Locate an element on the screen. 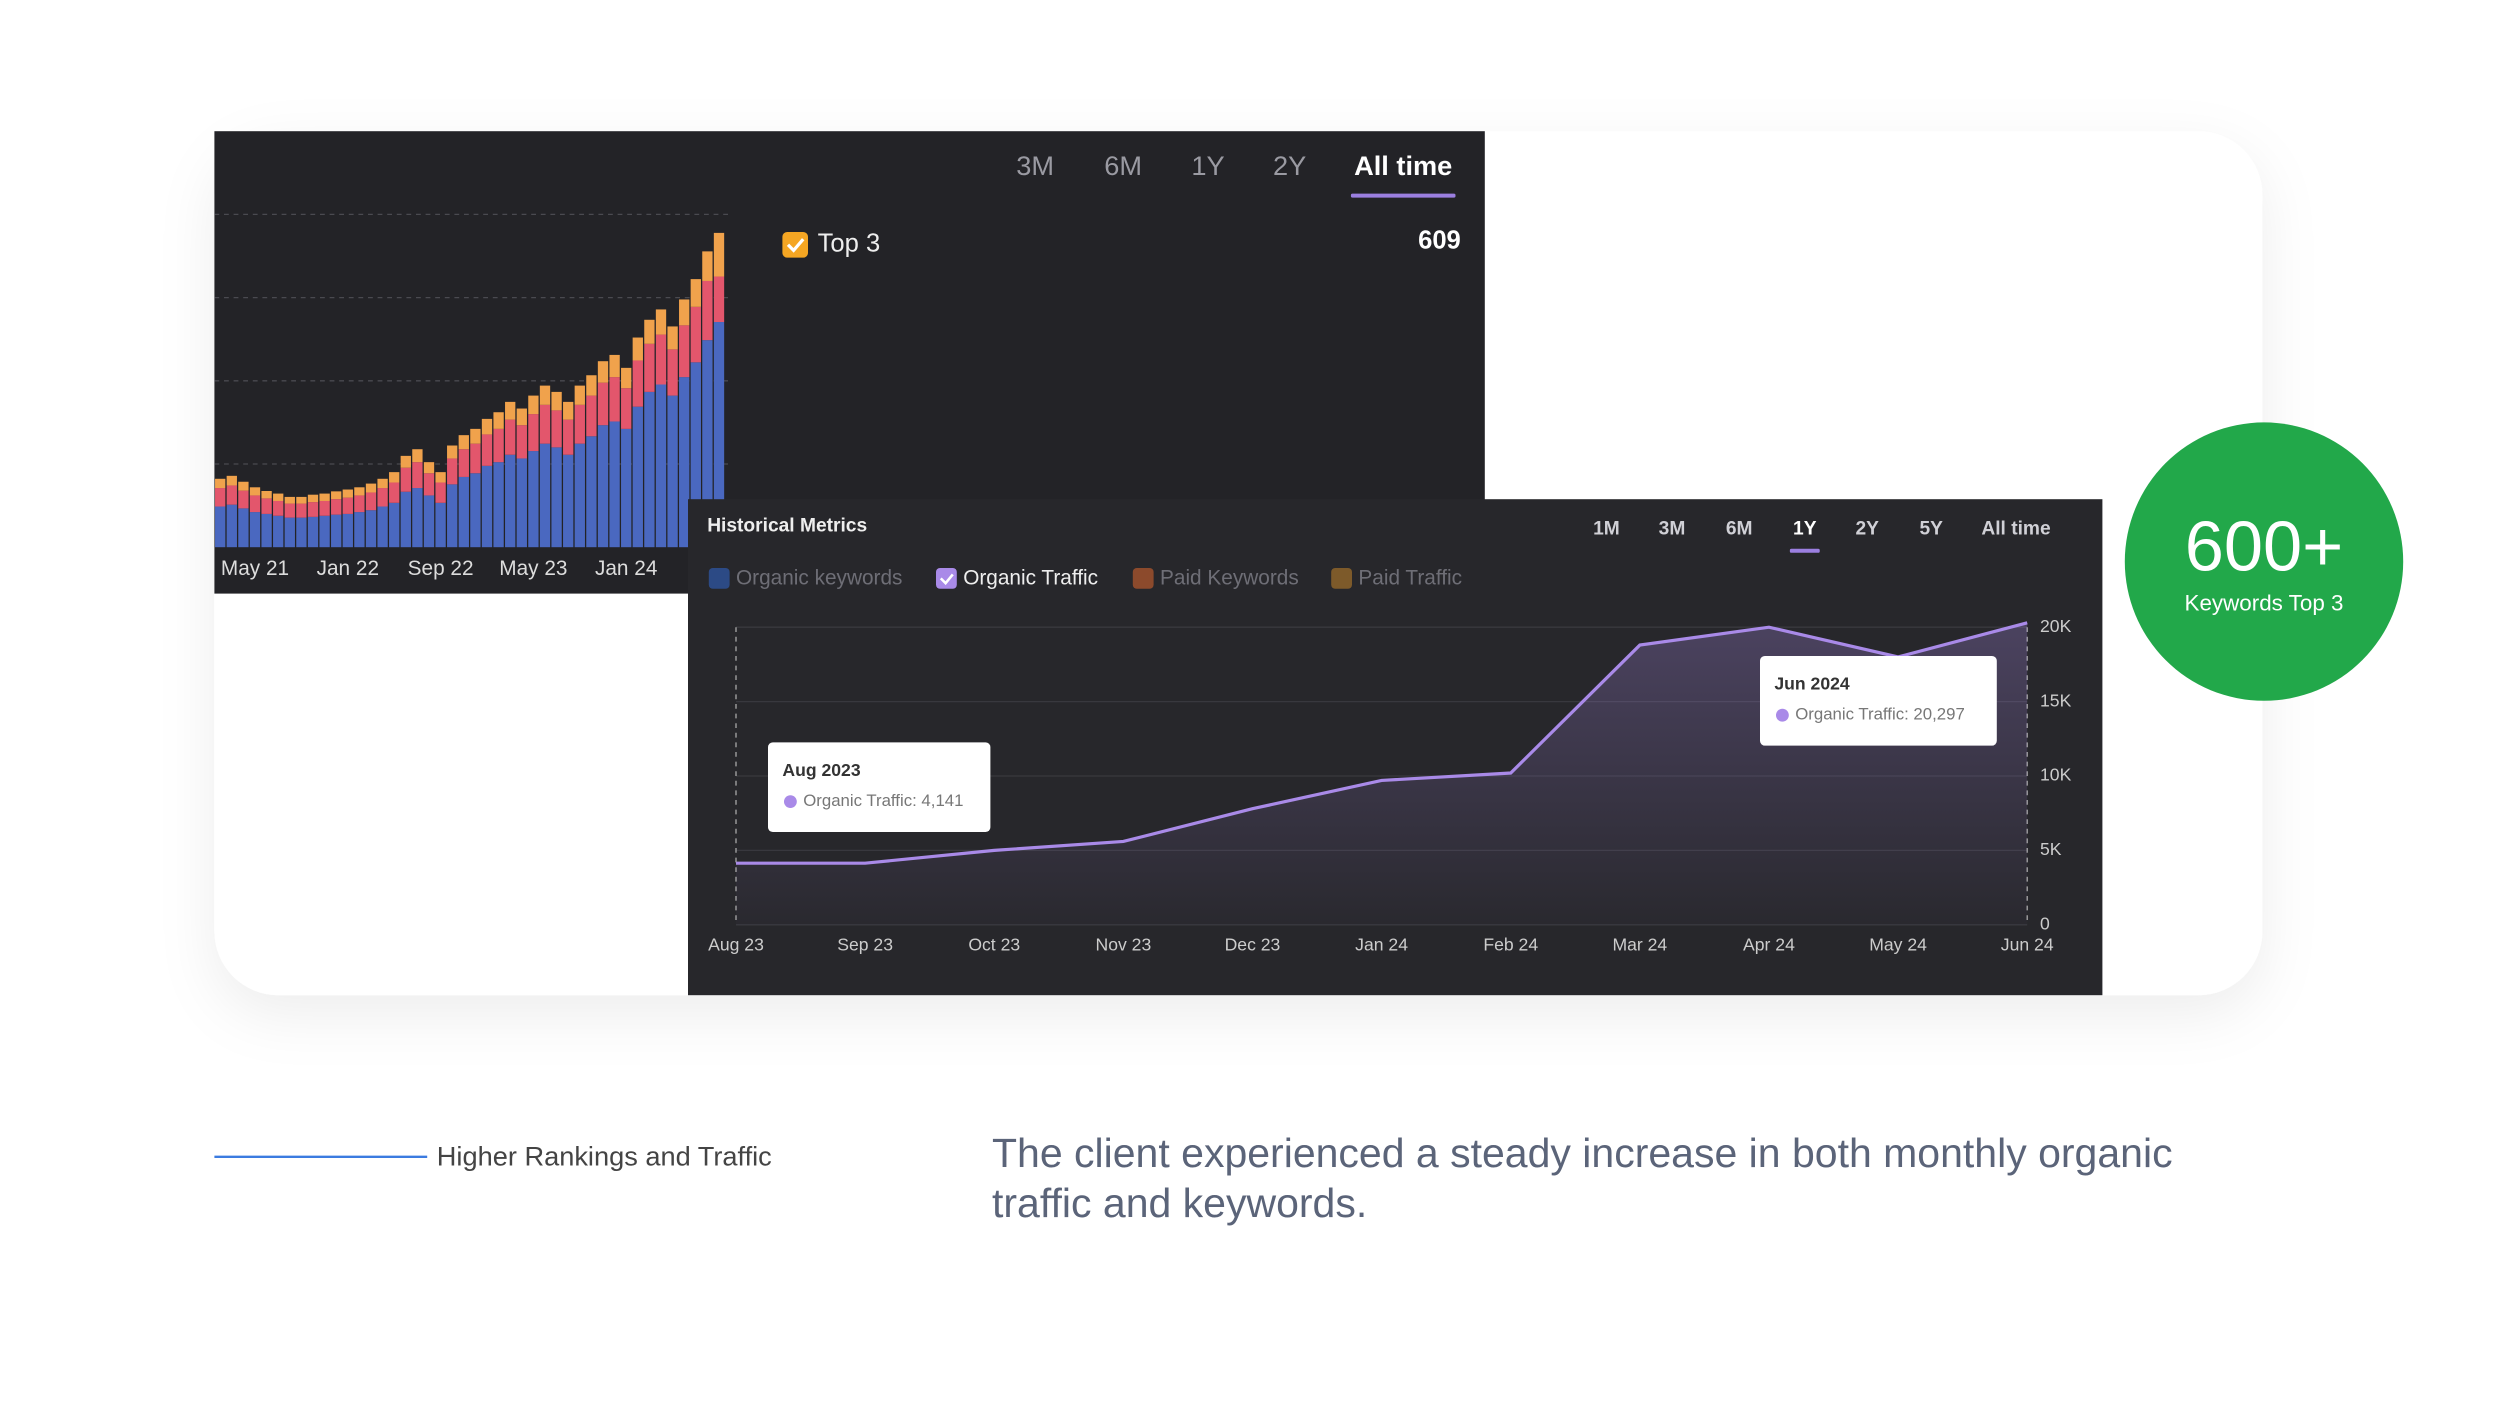  legend-label: Organic Traffic is located at coordinates (1030, 578).